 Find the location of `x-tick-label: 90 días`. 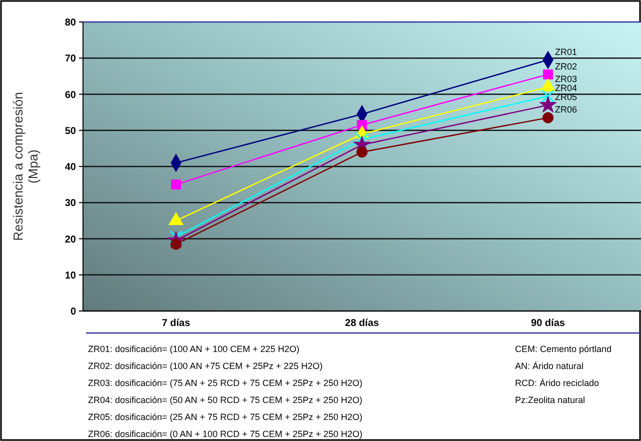

x-tick-label: 90 días is located at coordinates (548, 323).